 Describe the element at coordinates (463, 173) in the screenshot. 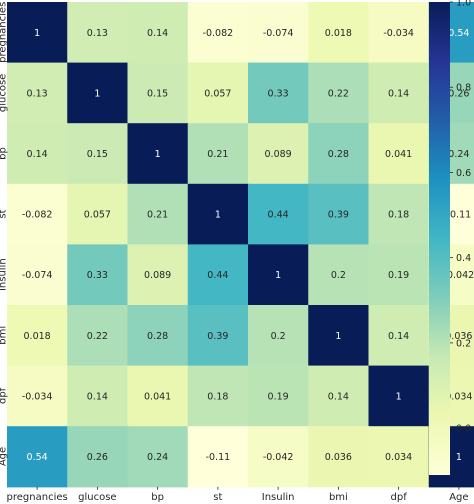

I see `colorbar-tick-label: 0.6` at that location.